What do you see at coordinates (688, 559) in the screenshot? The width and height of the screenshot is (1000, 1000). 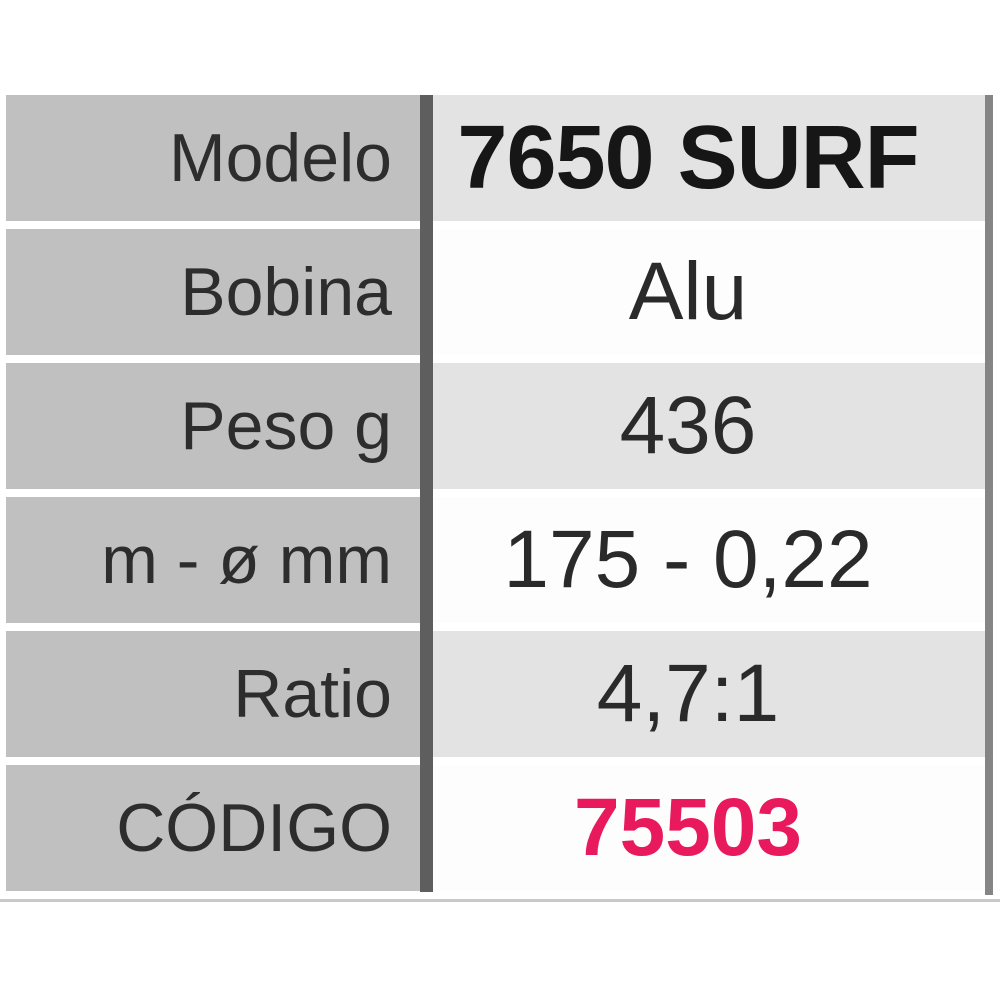 I see `value-text: 175 - 0,22` at bounding box center [688, 559].